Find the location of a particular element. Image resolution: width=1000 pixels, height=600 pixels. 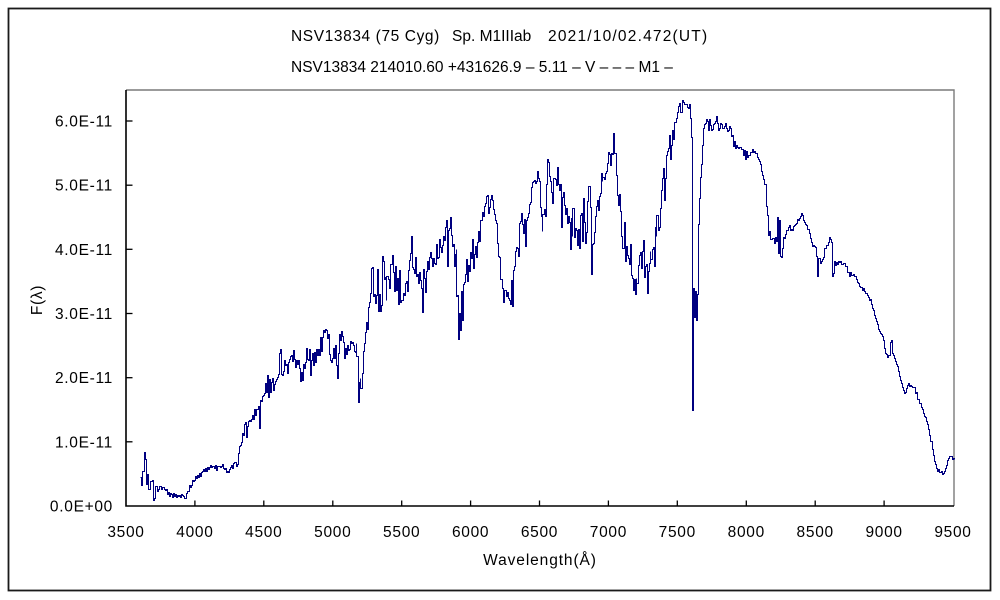

svg-text: 9500 is located at coordinates (952, 532).